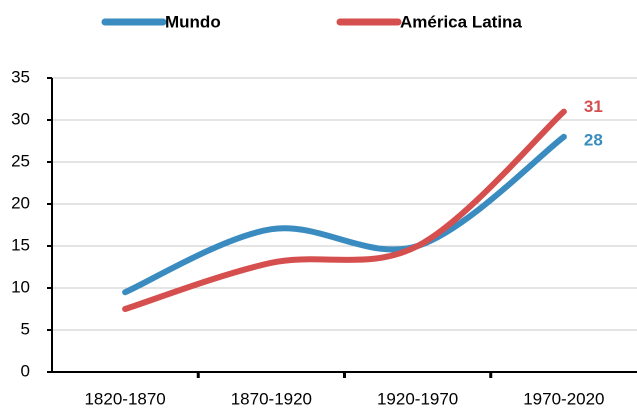  Describe the element at coordinates (25, 370) in the screenshot. I see `y-tick-label: 0` at that location.